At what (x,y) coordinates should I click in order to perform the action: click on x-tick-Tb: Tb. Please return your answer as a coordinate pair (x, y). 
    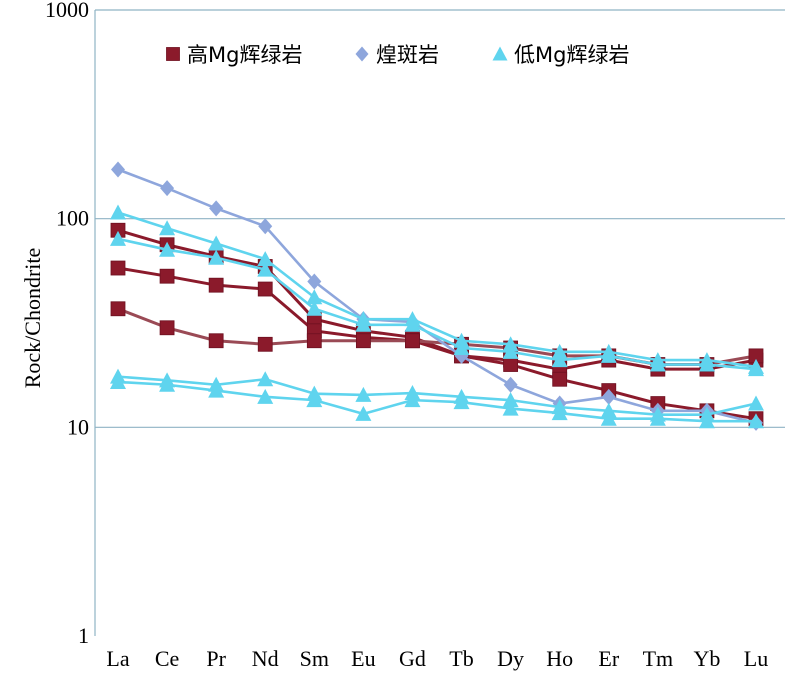
    Looking at the image, I should click on (461, 658).